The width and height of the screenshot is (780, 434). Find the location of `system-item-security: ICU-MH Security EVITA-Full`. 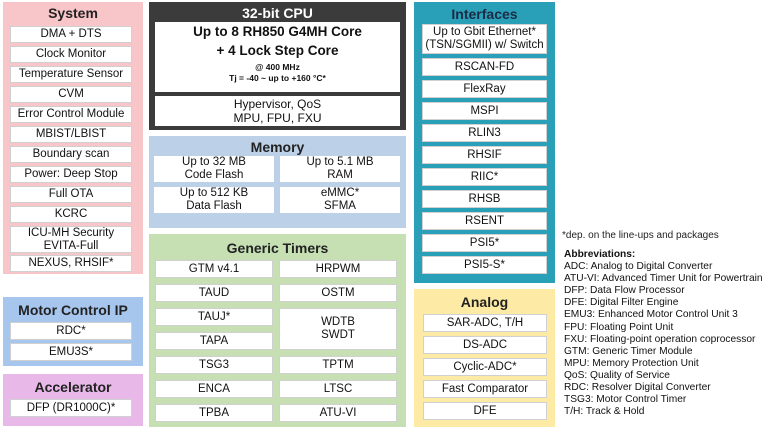

system-item-security: ICU-MH Security EVITA-Full is located at coordinates (71, 239).